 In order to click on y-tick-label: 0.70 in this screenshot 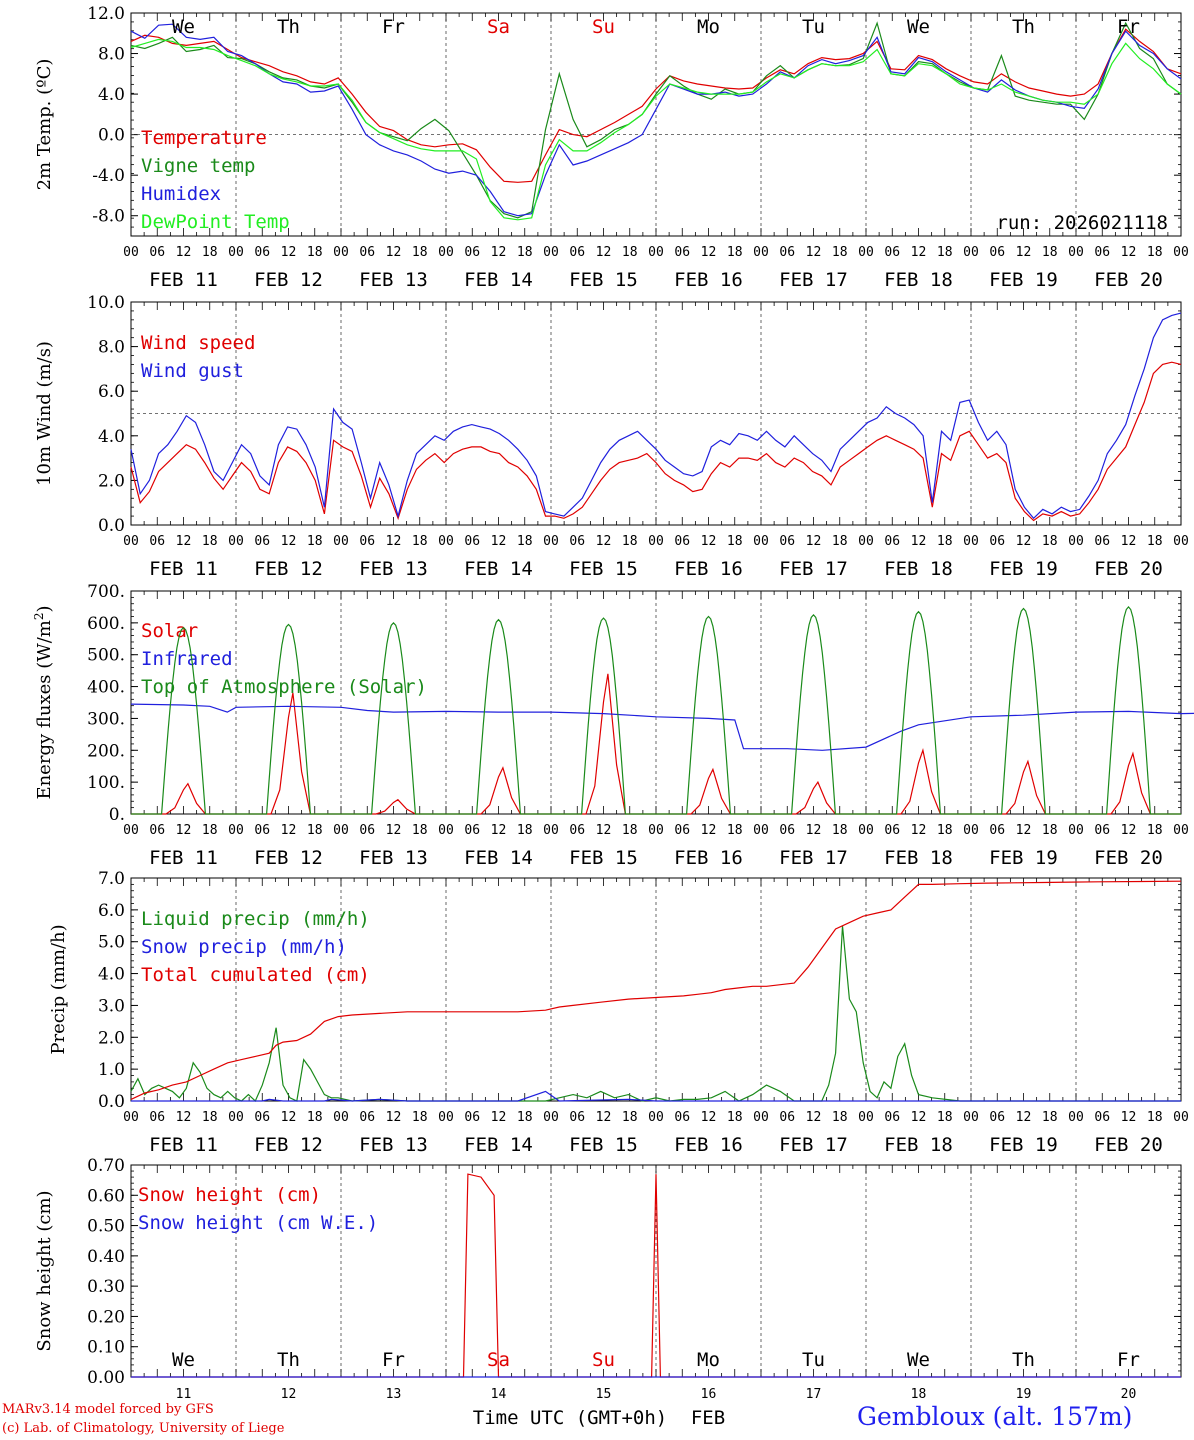, I will do `click(106, 1166)`.